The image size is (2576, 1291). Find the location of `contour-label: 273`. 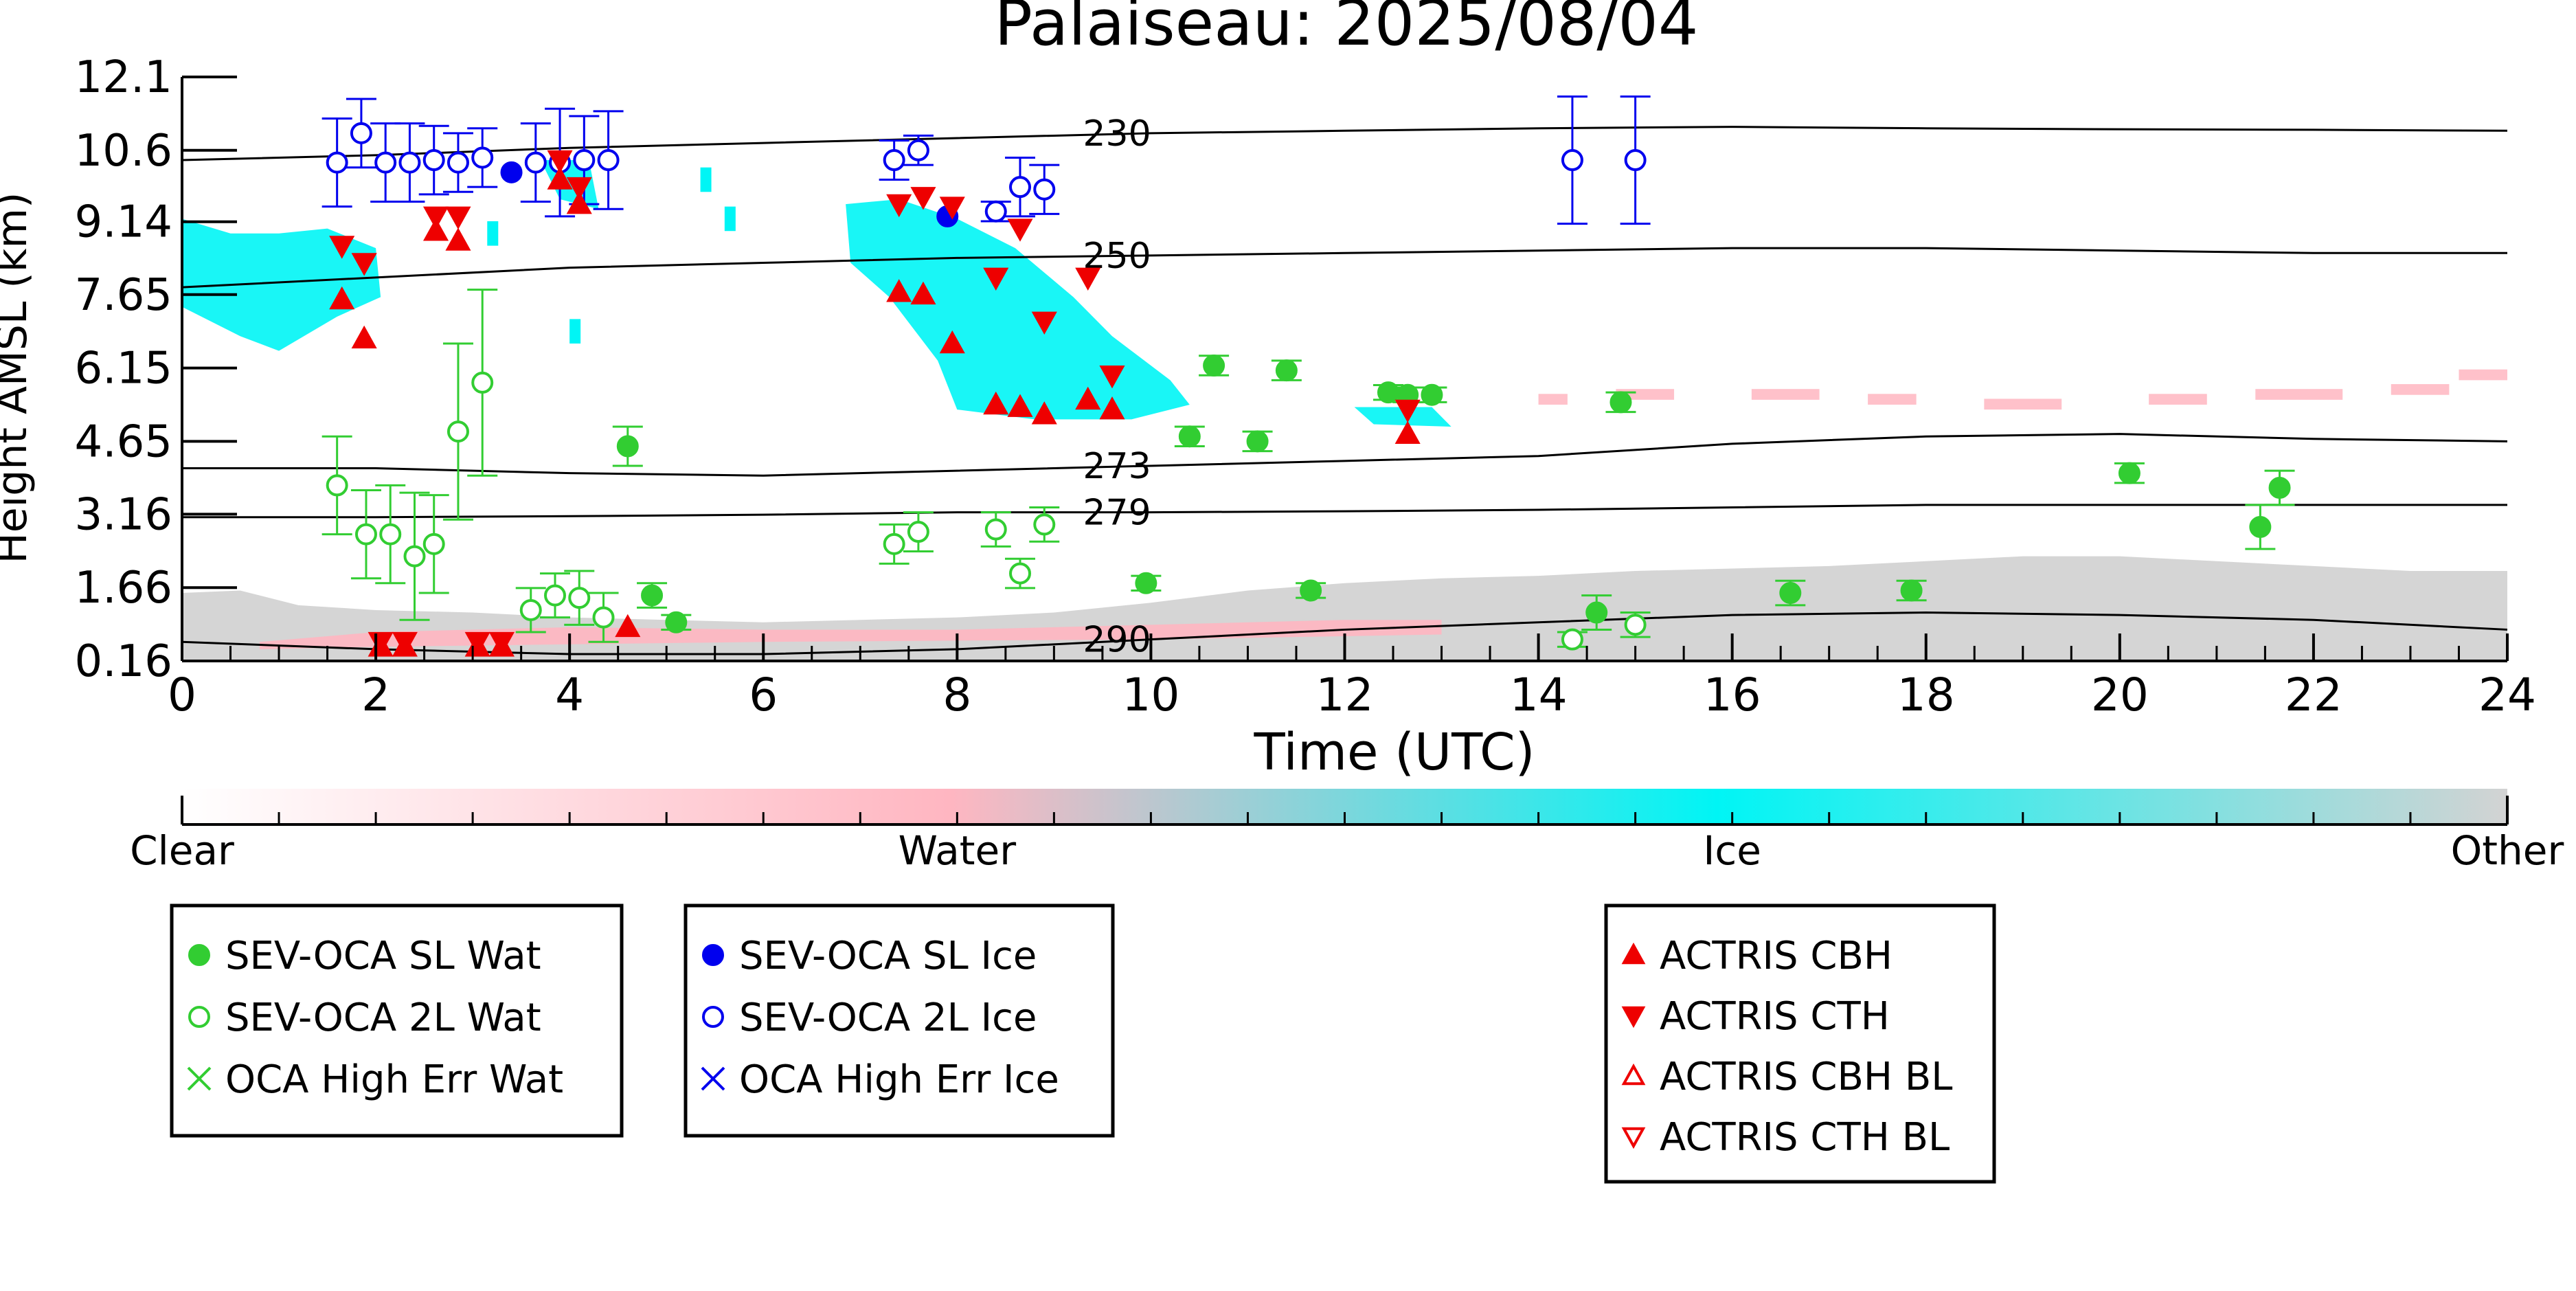

contour-label: 273 is located at coordinates (1117, 466).